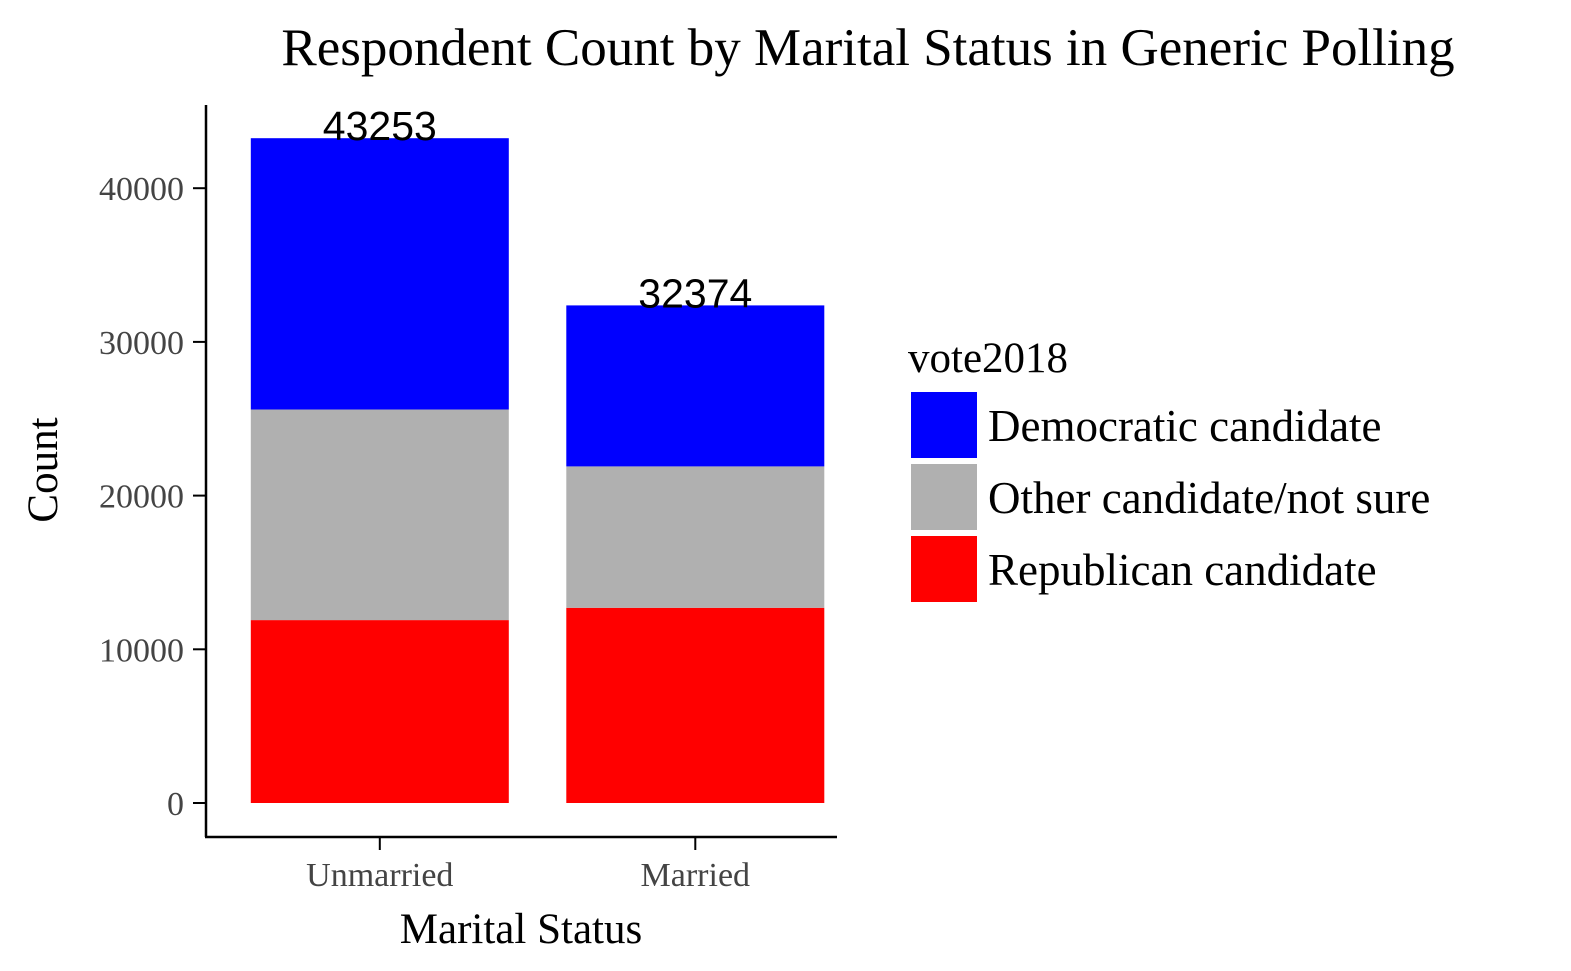 This screenshot has width=1571, height=971. What do you see at coordinates (380, 126) in the screenshot?
I see `bar-total-label: 43253` at bounding box center [380, 126].